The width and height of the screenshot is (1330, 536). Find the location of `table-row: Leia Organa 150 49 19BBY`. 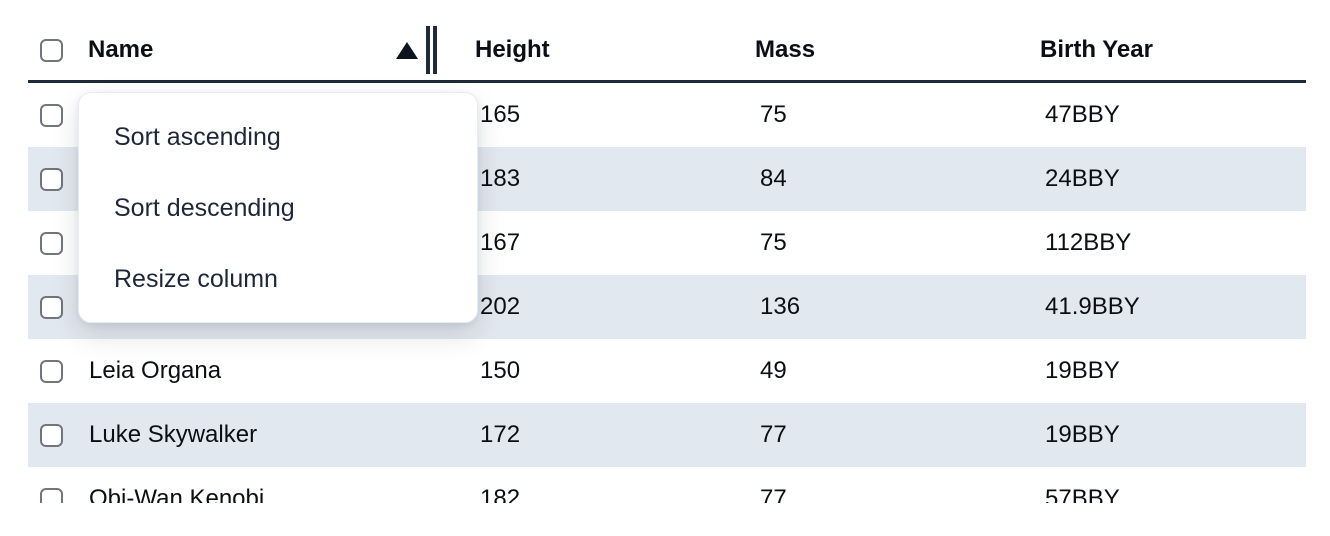

table-row: Leia Organa 150 49 19BBY is located at coordinates (667, 371).